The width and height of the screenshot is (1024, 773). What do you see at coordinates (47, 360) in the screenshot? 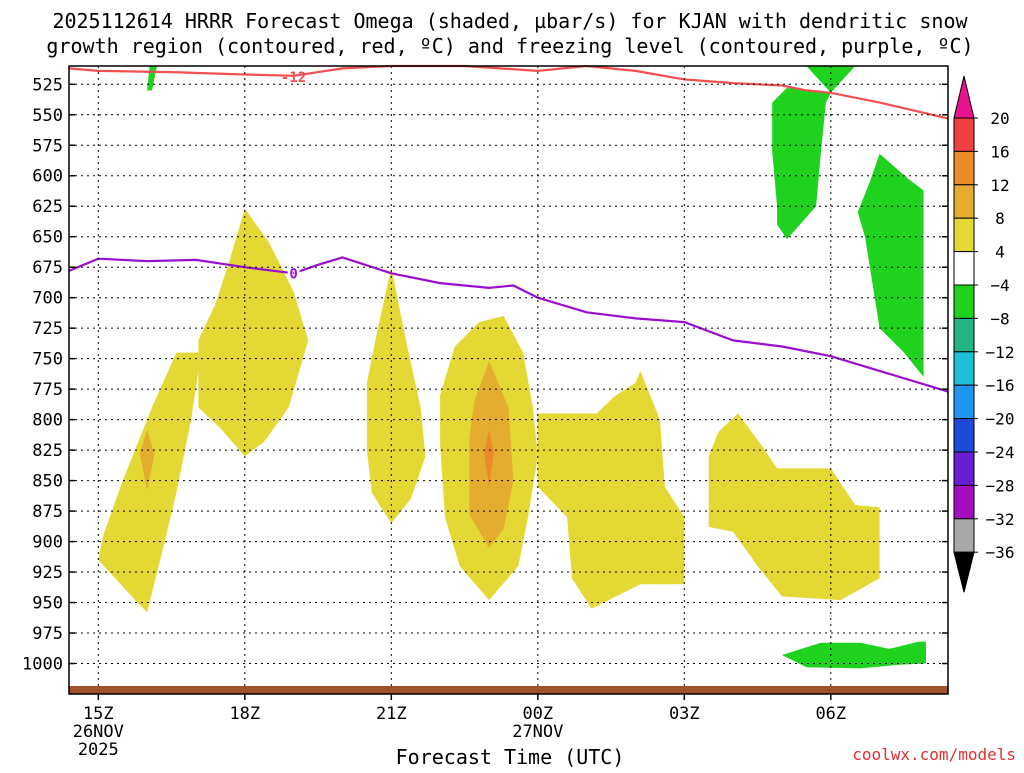
I see `y-tick-label-750: 750` at bounding box center [47, 360].